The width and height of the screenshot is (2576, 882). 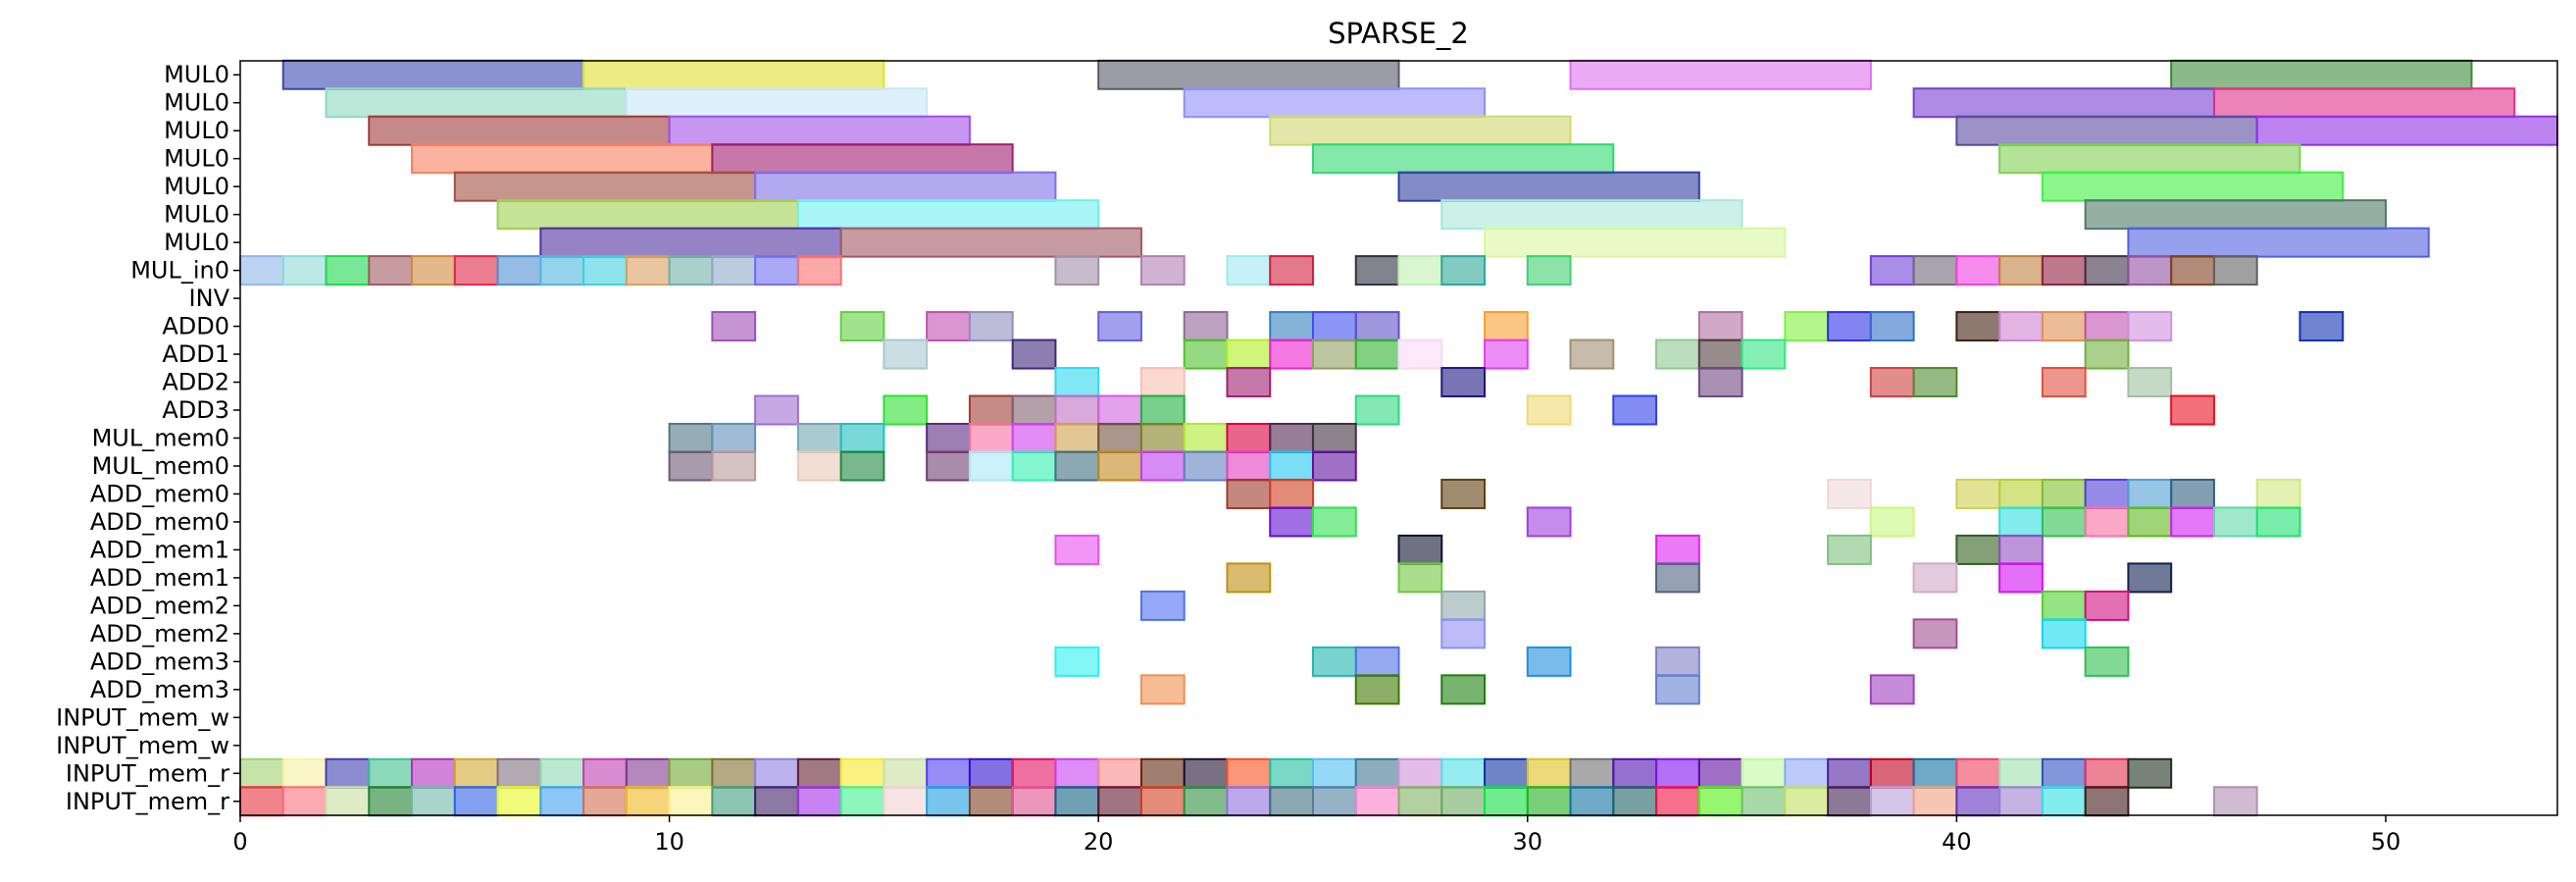 I want to click on y-tick-label: MUL_mem0, so click(x=161, y=466).